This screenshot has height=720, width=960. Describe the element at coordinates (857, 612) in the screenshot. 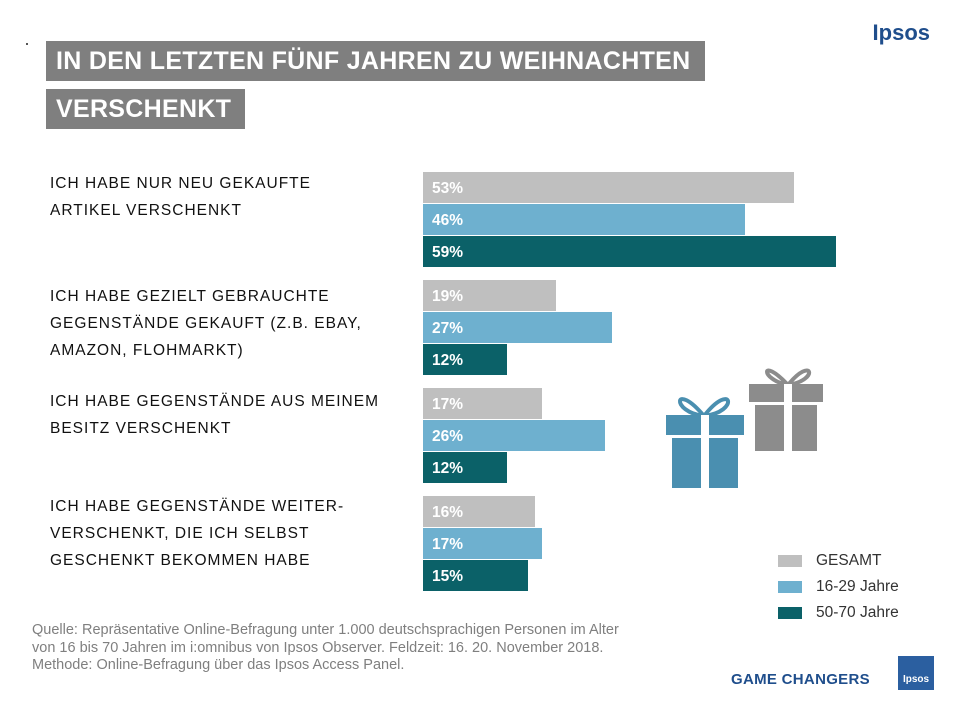

I see `legend-label-50-70: 50-70 Jahre` at that location.